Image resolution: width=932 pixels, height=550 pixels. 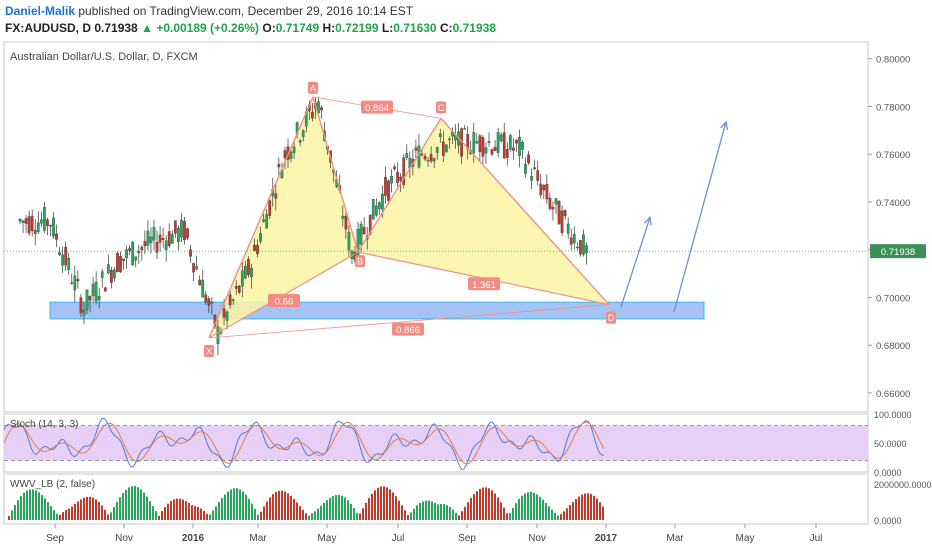 I want to click on y-tick-label: 0.68000, so click(x=893, y=346).